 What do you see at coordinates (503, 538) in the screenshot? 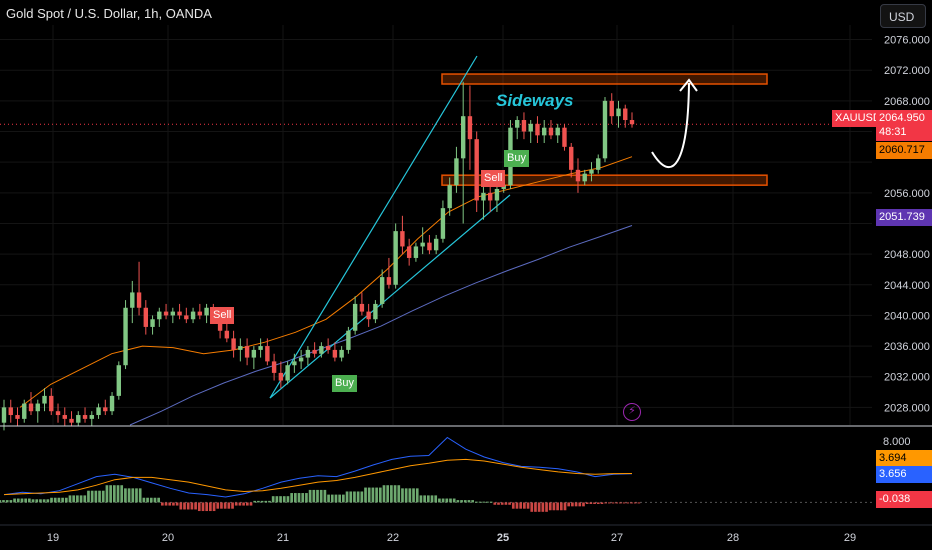
I see `x-tick-label: 25` at bounding box center [503, 538].